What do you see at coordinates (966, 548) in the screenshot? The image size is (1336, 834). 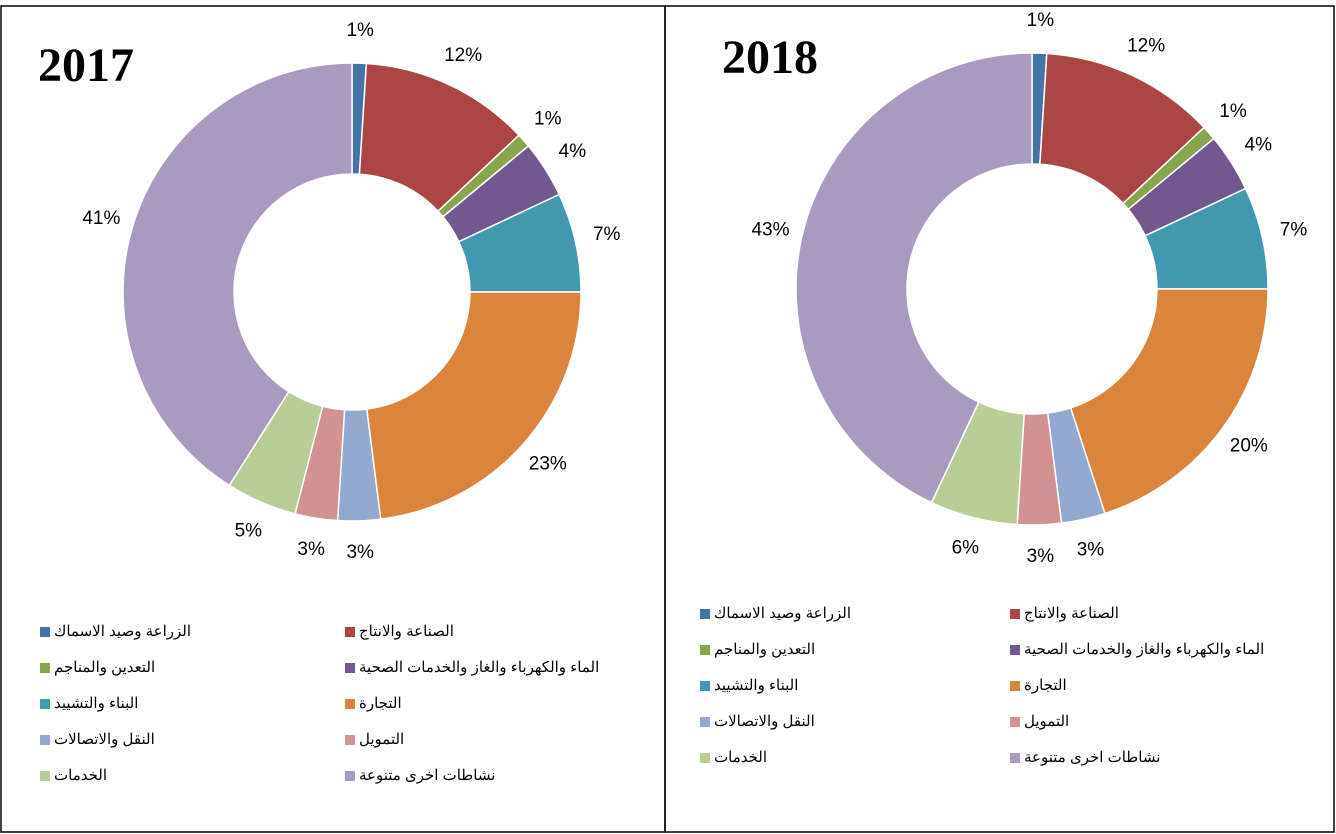 I see `data-label: 6%` at bounding box center [966, 548].